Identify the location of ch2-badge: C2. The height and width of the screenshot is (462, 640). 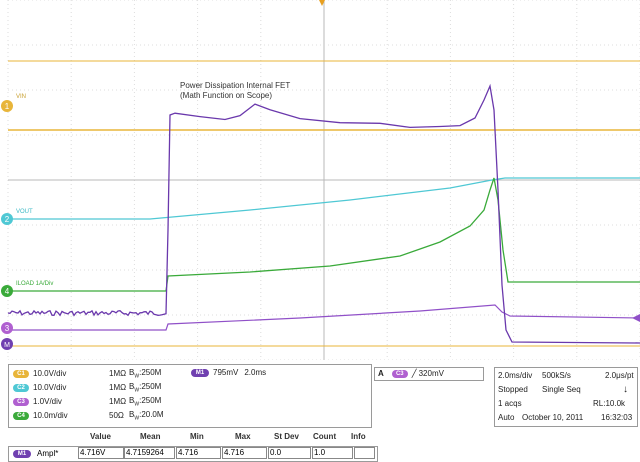
(21, 387).